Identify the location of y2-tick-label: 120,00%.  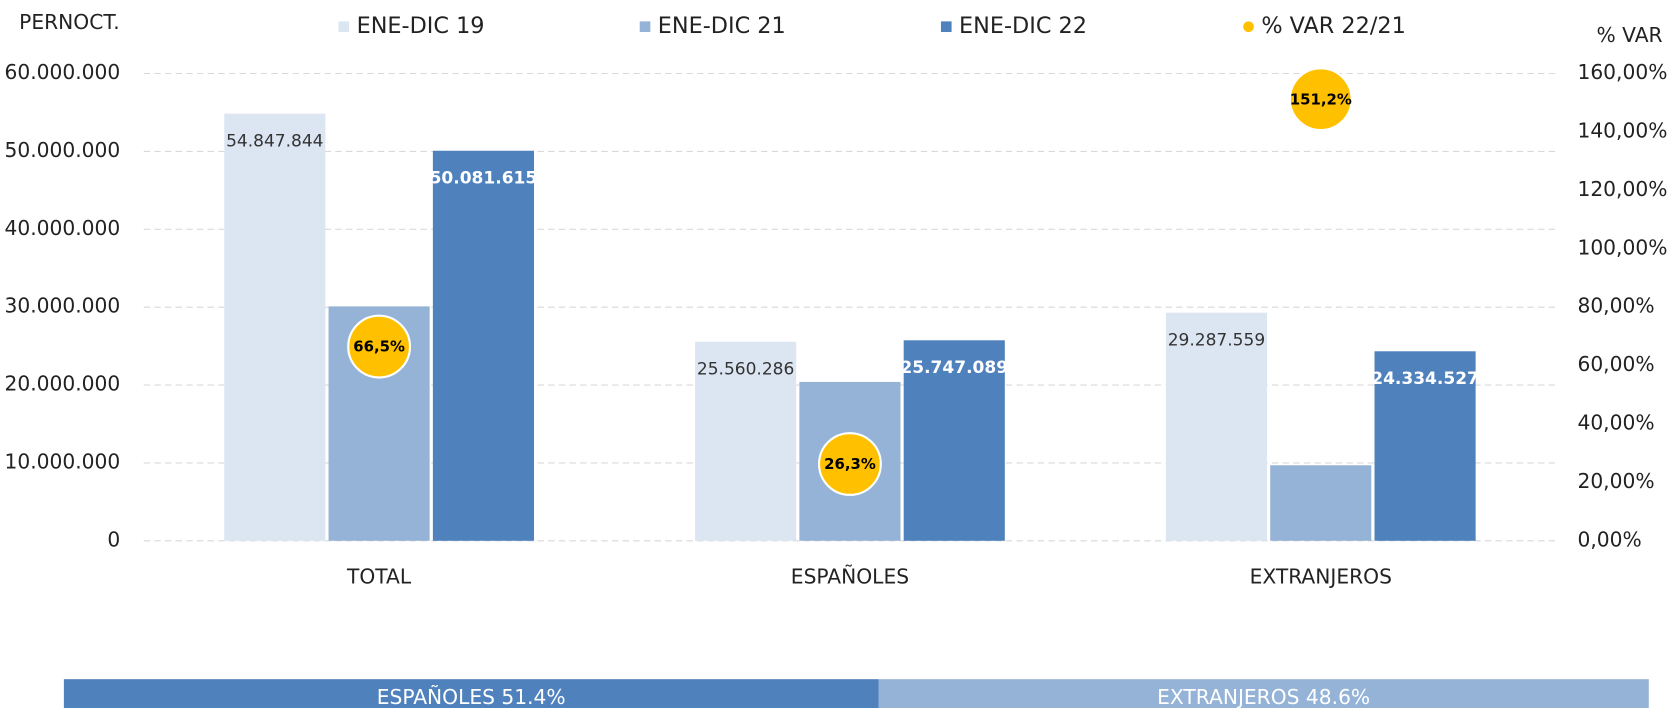
(1622, 189).